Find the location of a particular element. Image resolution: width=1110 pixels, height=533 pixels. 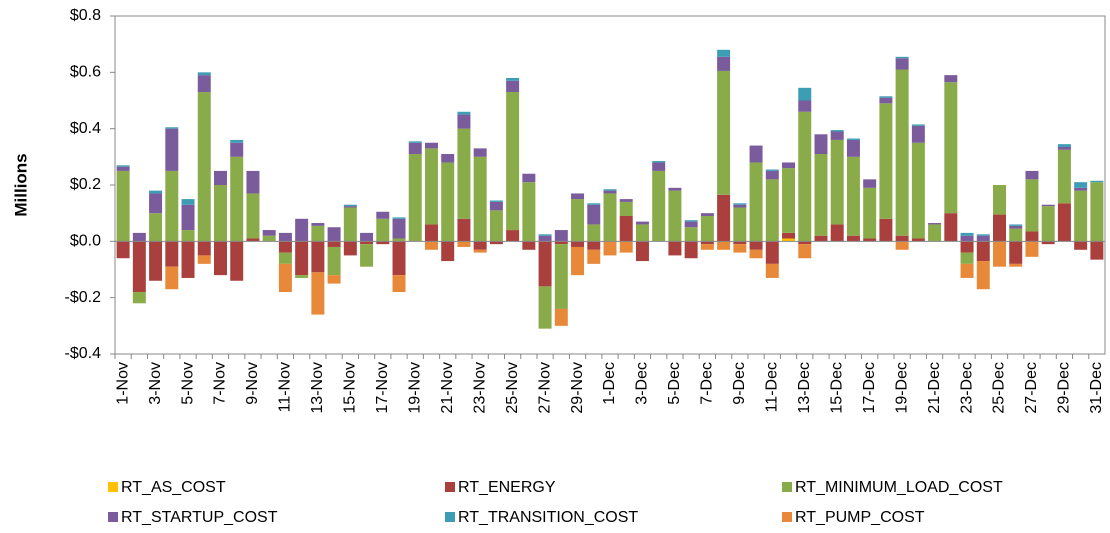

x-tick-label: 7-Nov is located at coordinates (220, 383).